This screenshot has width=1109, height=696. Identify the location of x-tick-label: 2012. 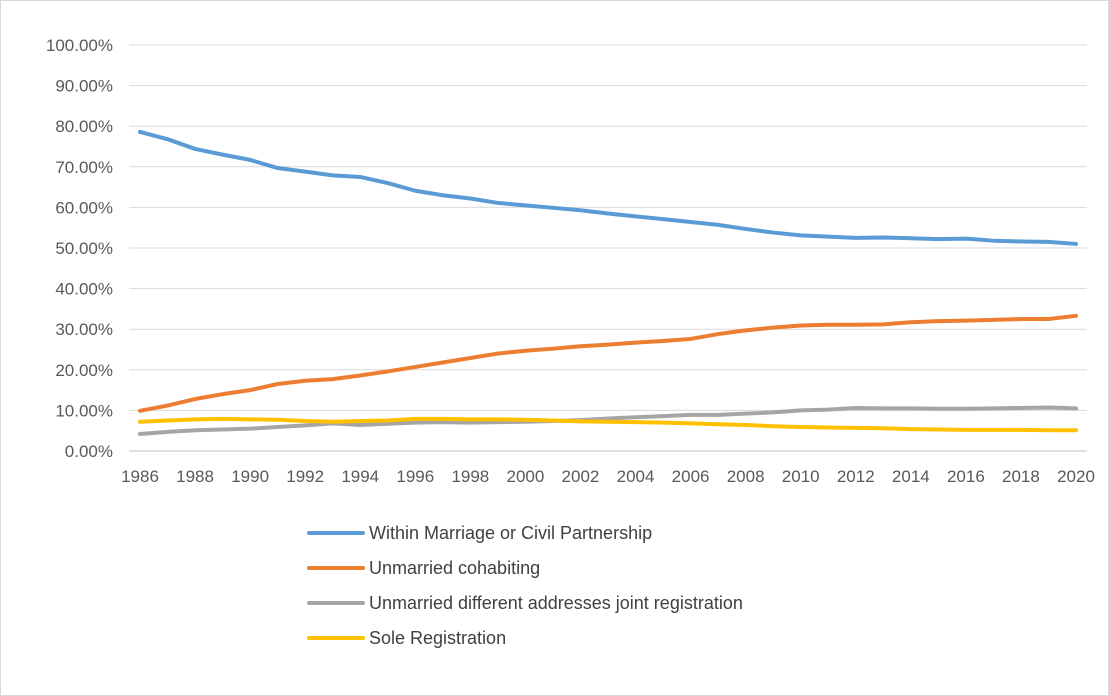
(856, 476).